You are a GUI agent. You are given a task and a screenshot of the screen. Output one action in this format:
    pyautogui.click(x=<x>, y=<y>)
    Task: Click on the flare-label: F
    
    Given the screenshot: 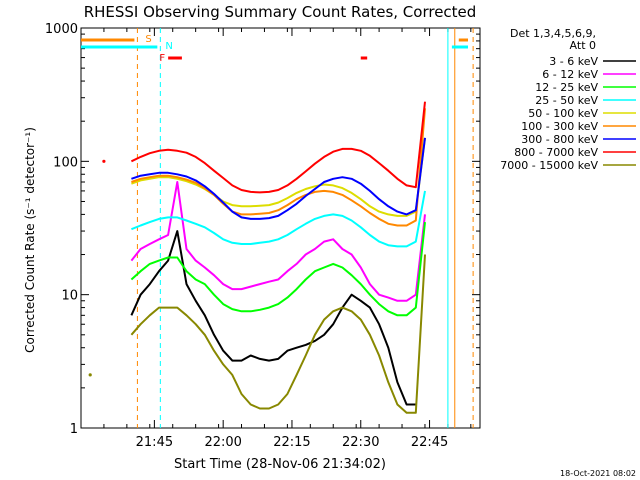 What is the action you would take?
    pyautogui.click(x=162, y=58)
    